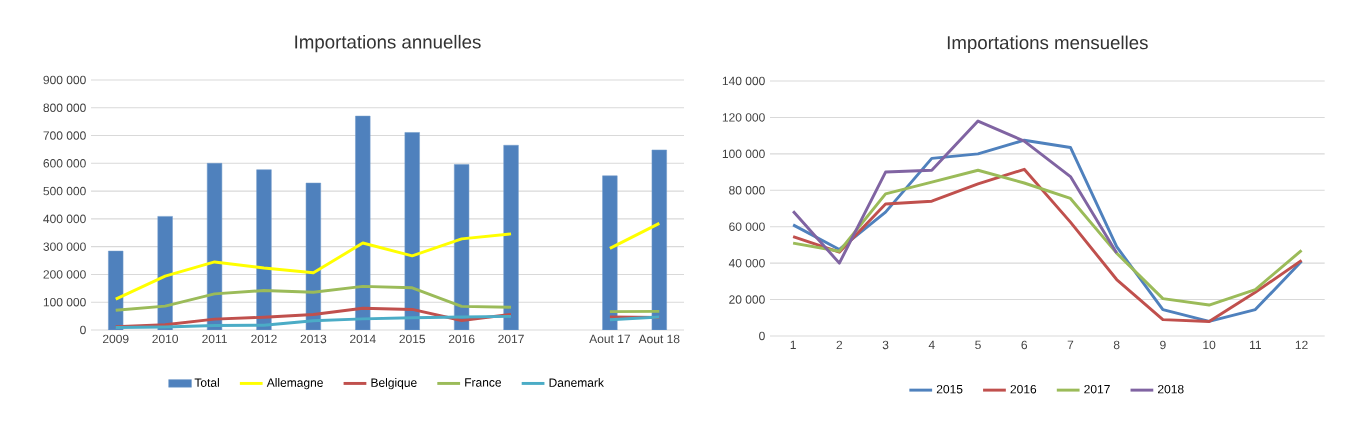 Image resolution: width=1367 pixels, height=427 pixels. Describe the element at coordinates (978, 345) in the screenshot. I see `x-tick-label: 5` at that location.